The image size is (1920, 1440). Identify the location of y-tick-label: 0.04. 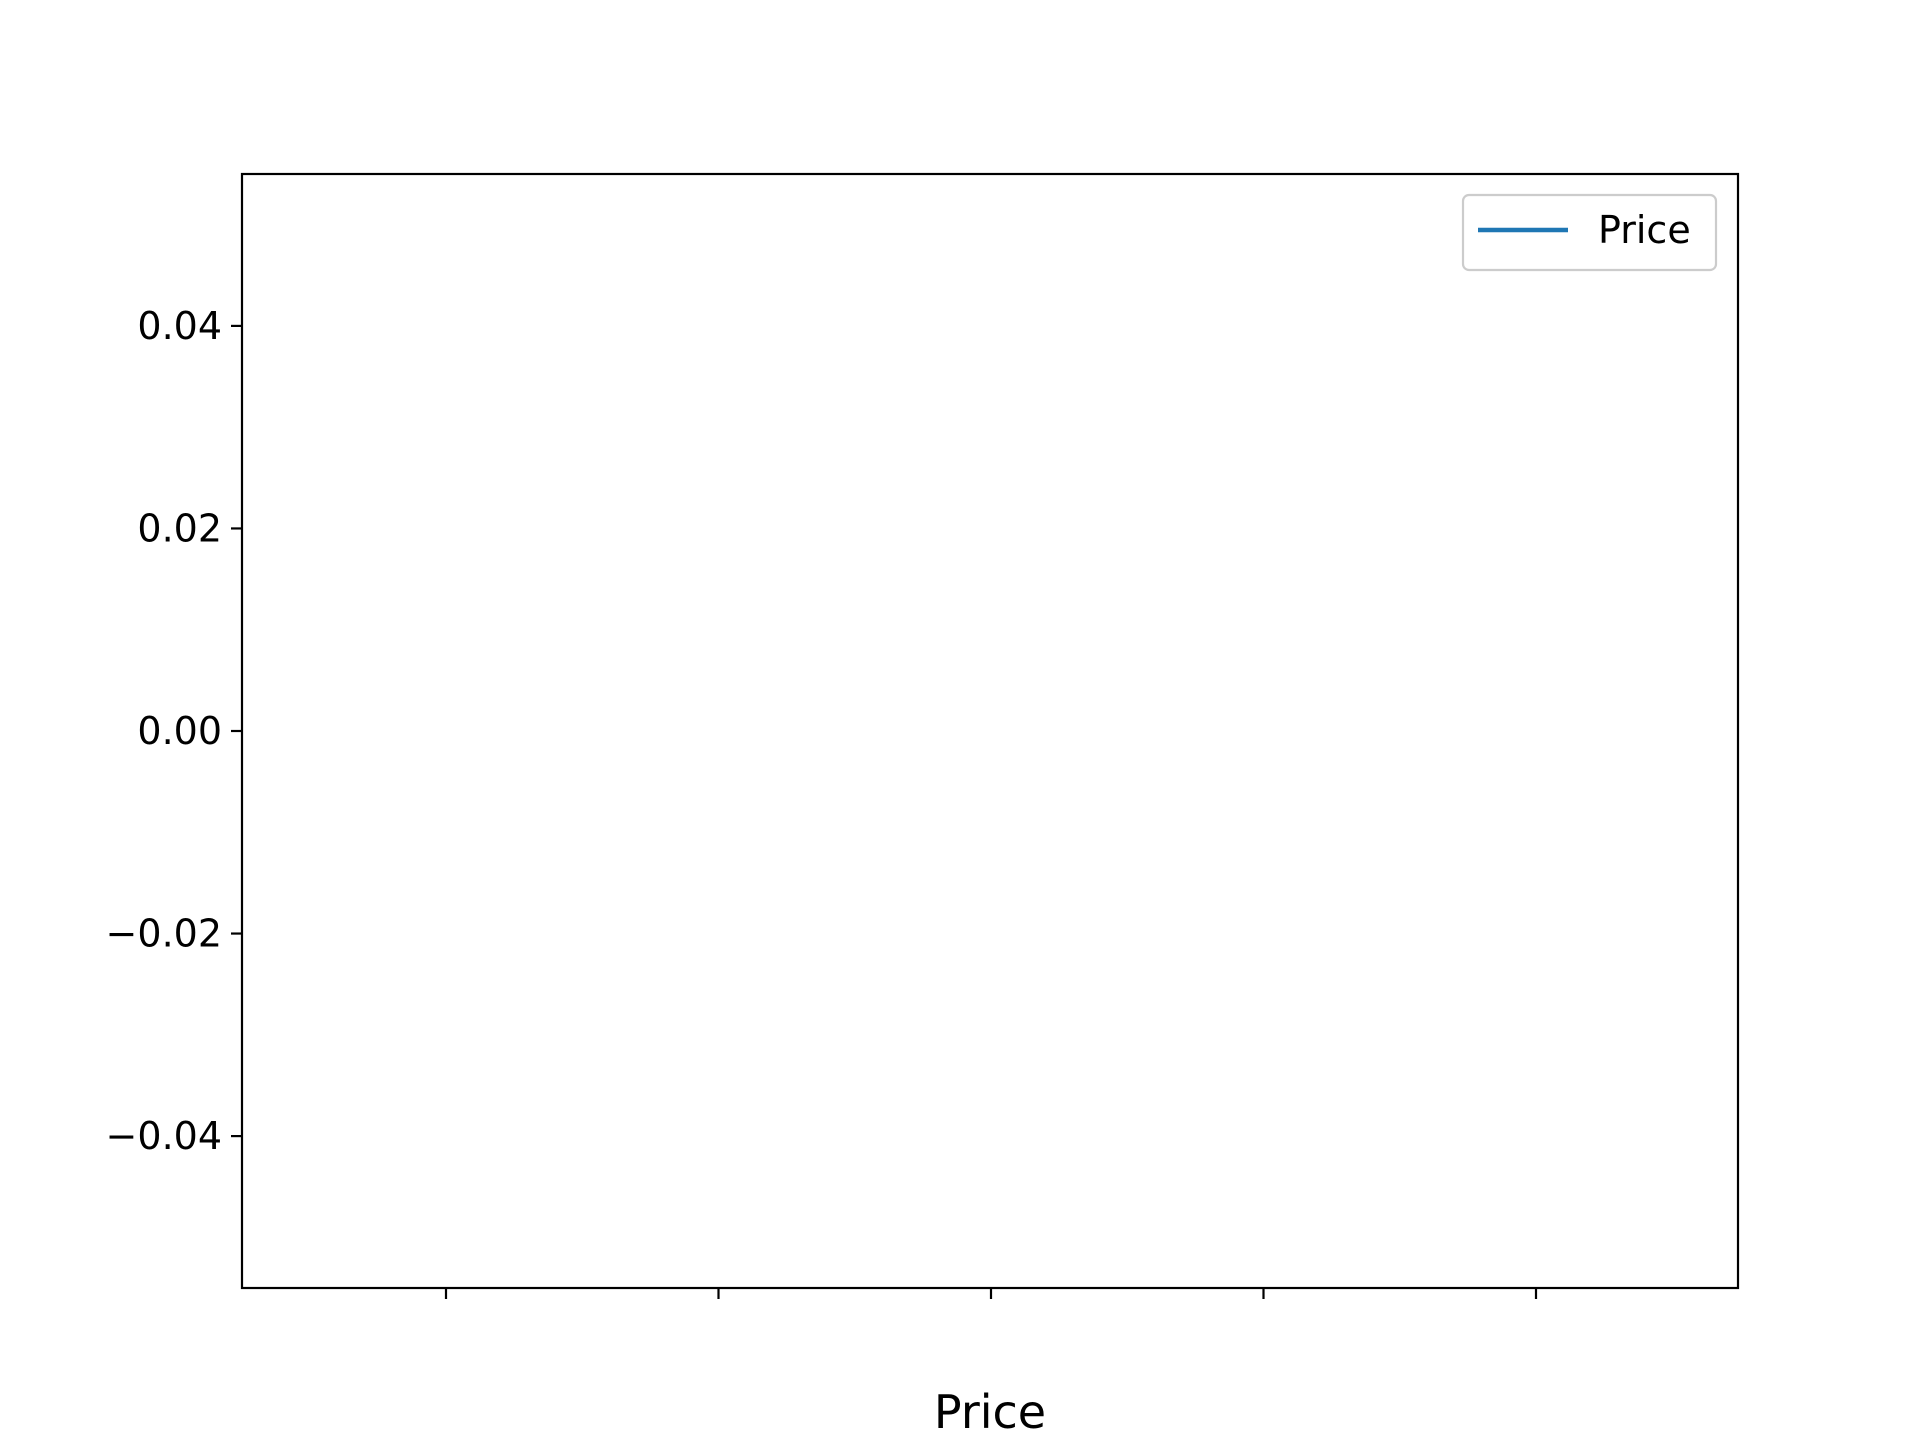
(179, 326).